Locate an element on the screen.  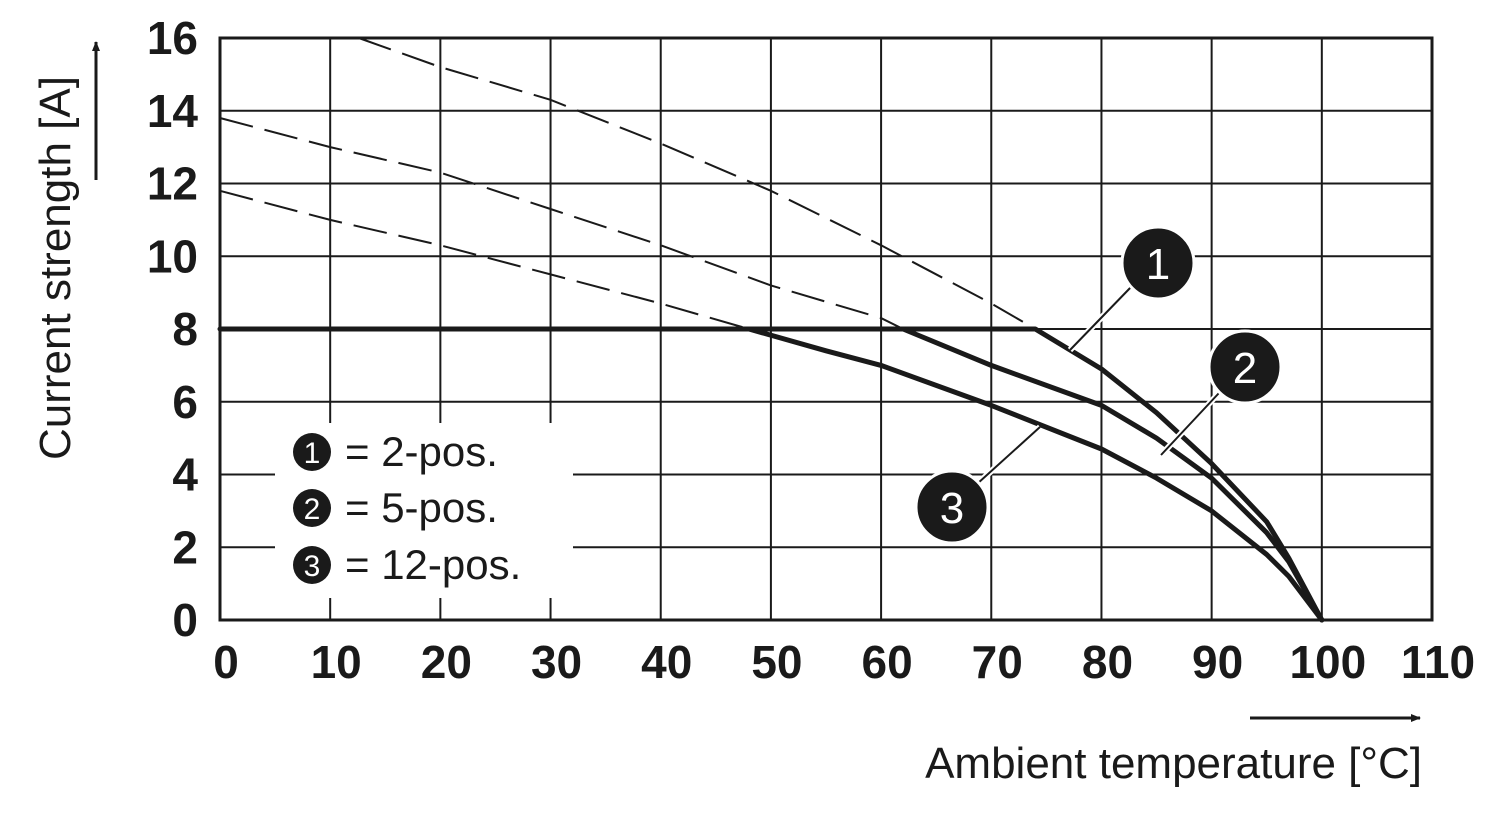
y-tick-label: 2 is located at coordinates (185, 547).